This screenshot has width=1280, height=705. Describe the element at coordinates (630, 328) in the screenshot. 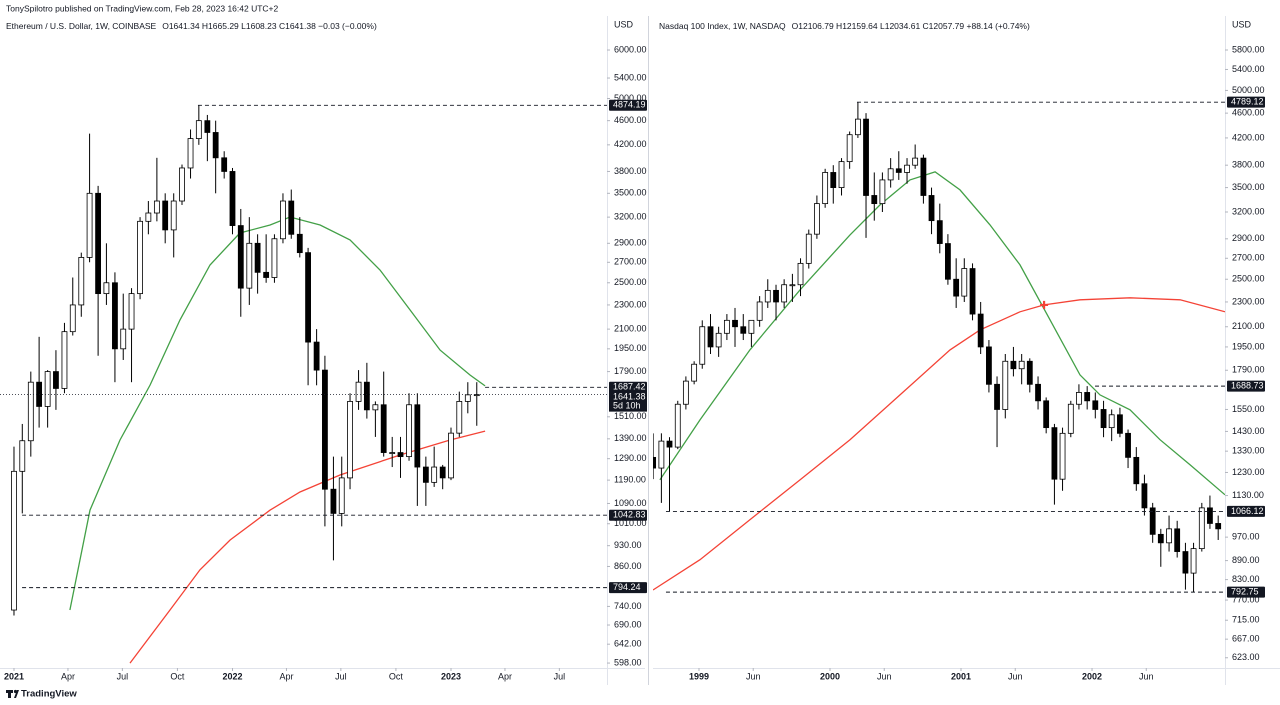

I see `y-tick-label: 2100.00` at that location.